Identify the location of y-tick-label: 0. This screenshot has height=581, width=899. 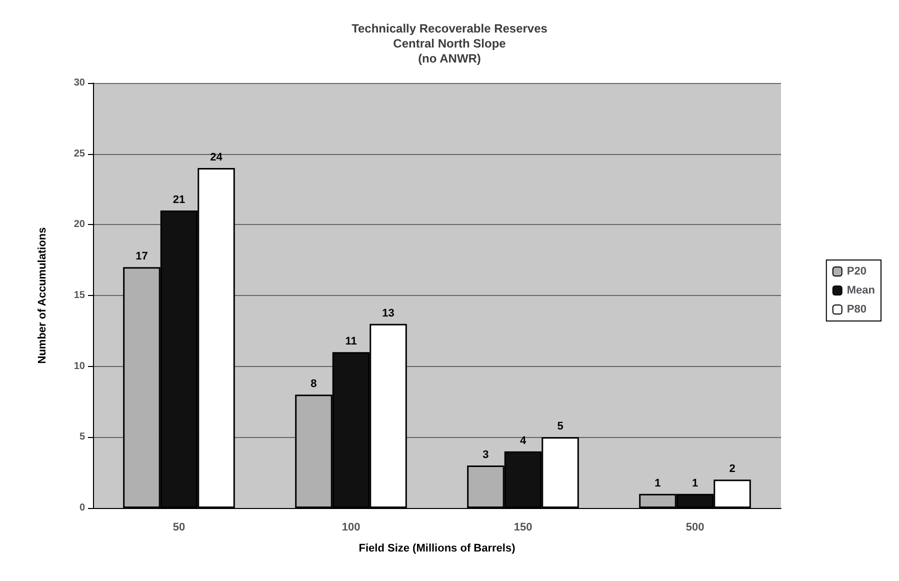
(82, 508).